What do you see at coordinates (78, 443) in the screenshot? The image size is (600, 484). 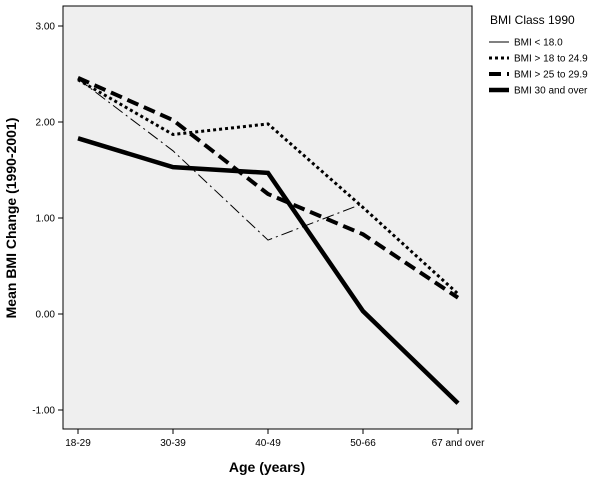 I see `x-tick-label: 18-29` at bounding box center [78, 443].